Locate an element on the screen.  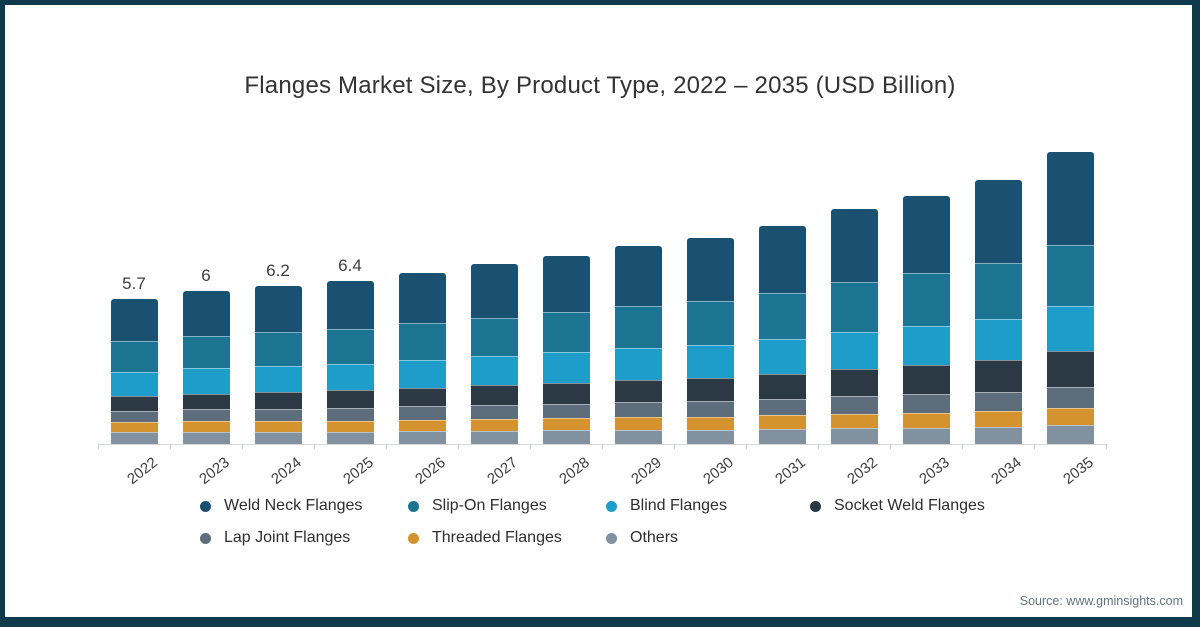
bar-slot-2031: 2031 is located at coordinates (782, 319).